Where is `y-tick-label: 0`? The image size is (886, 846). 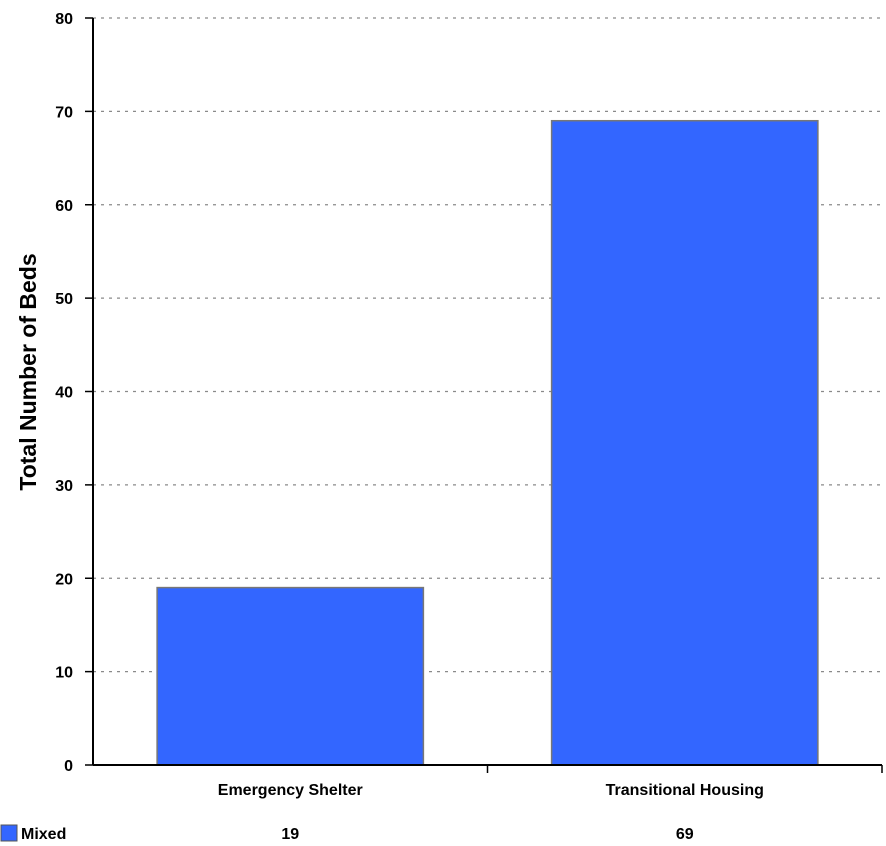
y-tick-label: 0 is located at coordinates (68, 766).